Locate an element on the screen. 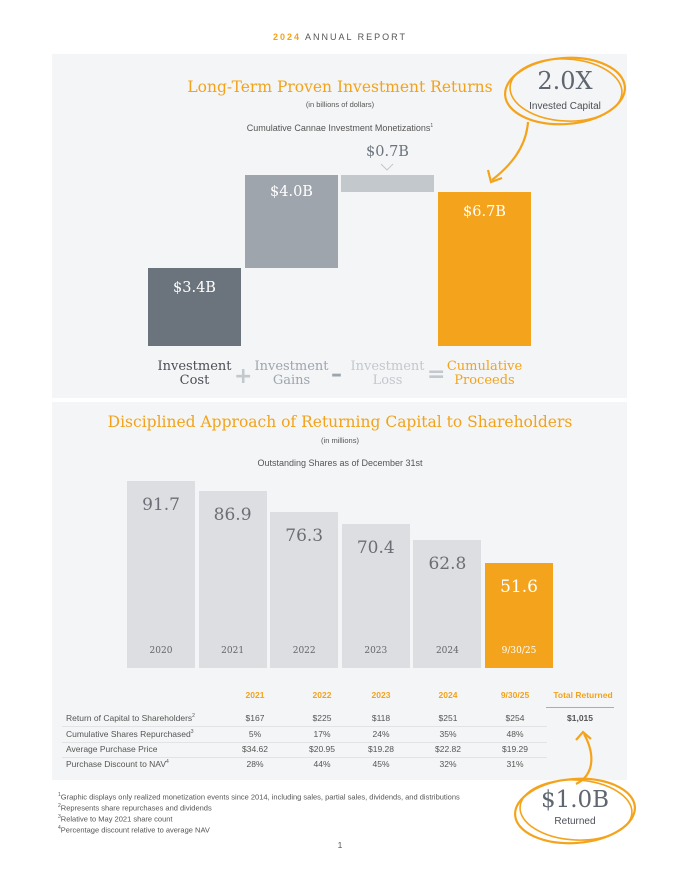 Image resolution: width=680 pixels, height=880 pixels. minus-operator: – is located at coordinates (336, 374).